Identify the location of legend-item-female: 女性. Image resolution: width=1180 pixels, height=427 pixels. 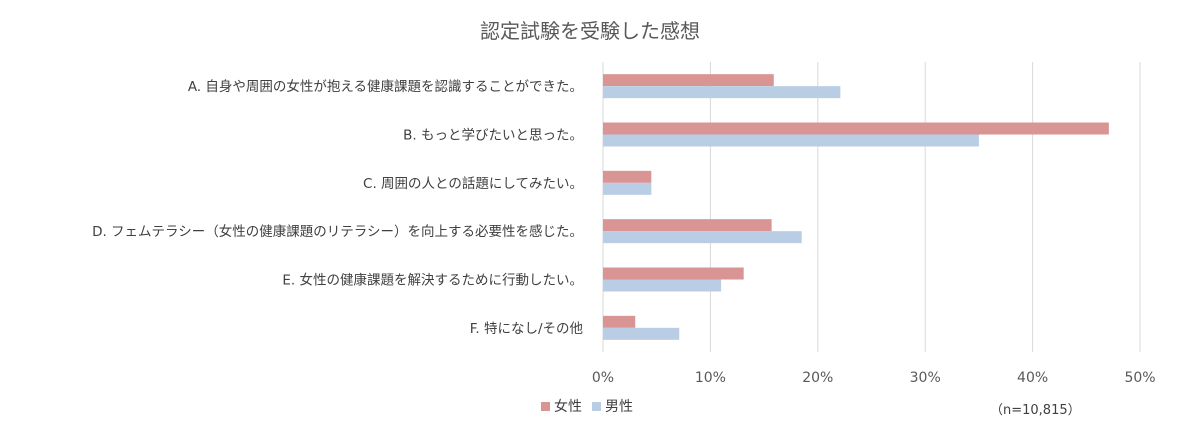
(561, 406).